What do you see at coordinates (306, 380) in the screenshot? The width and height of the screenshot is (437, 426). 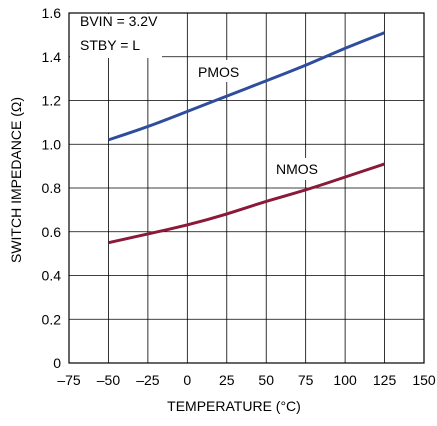 I see `x-tick-label: 75` at bounding box center [306, 380].